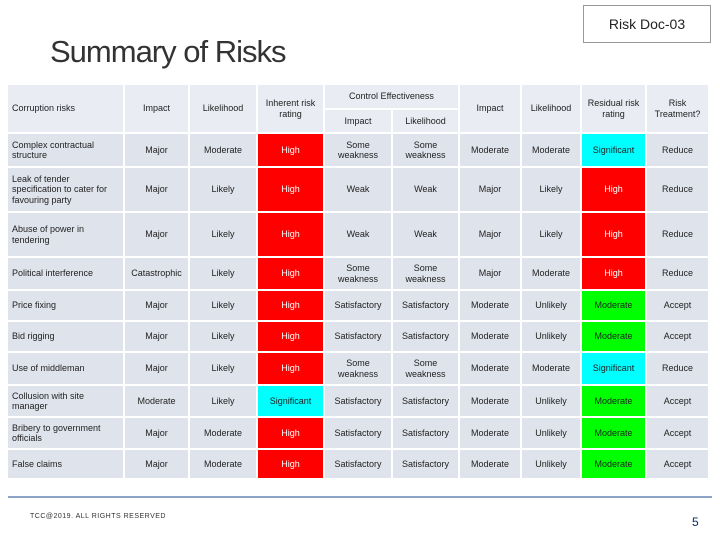  I want to click on title: Summary of Risks, so click(168, 51).